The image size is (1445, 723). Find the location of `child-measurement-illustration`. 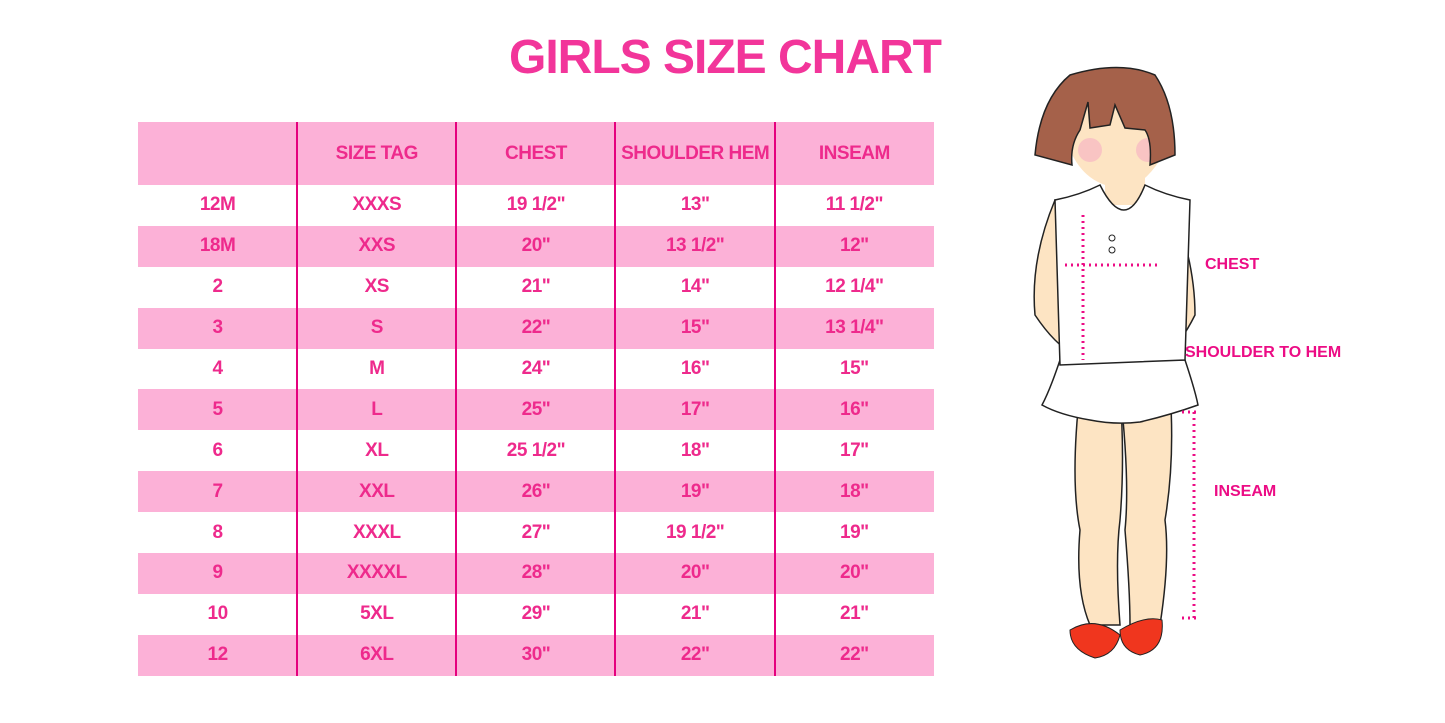

child-measurement-illustration is located at coordinates (1116, 362).